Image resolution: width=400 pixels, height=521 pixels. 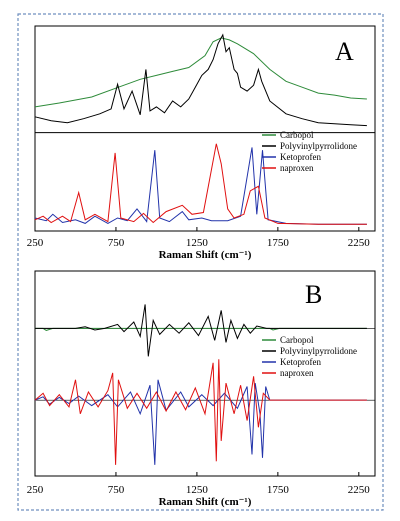 I want to click on panel-letter: A, so click(x=344, y=51).